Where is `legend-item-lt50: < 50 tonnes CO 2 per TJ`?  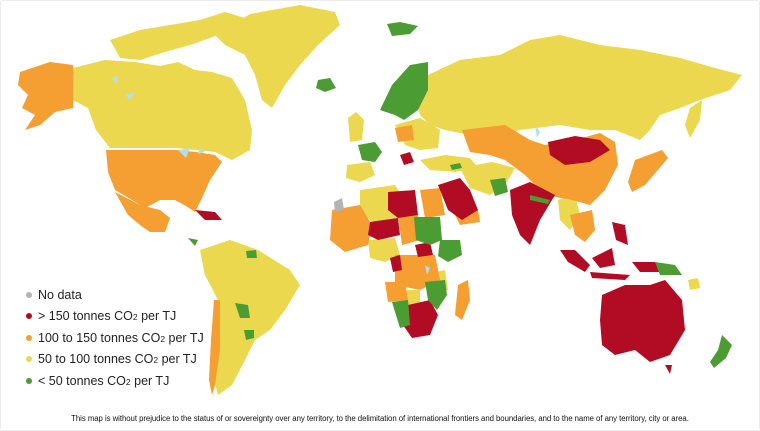 legend-item-lt50: < 50 tonnes CO 2 per TJ is located at coordinates (115, 381).